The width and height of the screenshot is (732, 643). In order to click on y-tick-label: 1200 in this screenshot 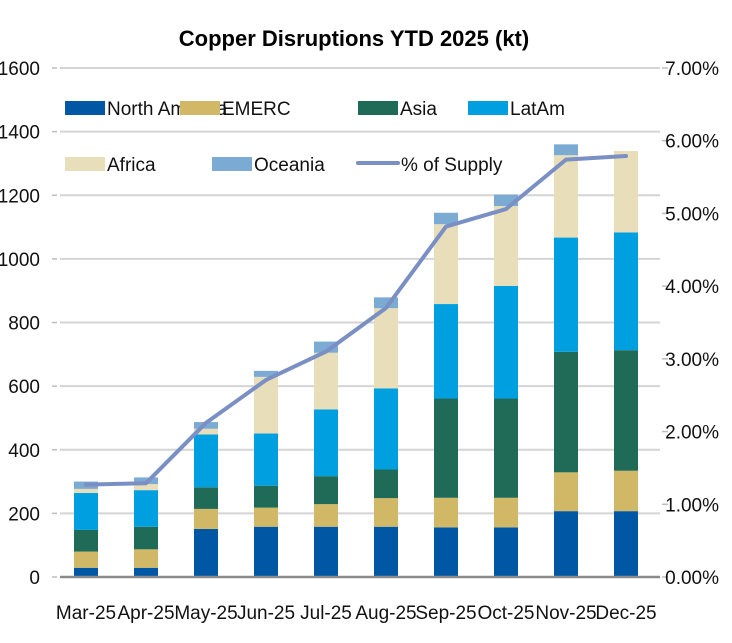, I will do `click(20, 196)`.